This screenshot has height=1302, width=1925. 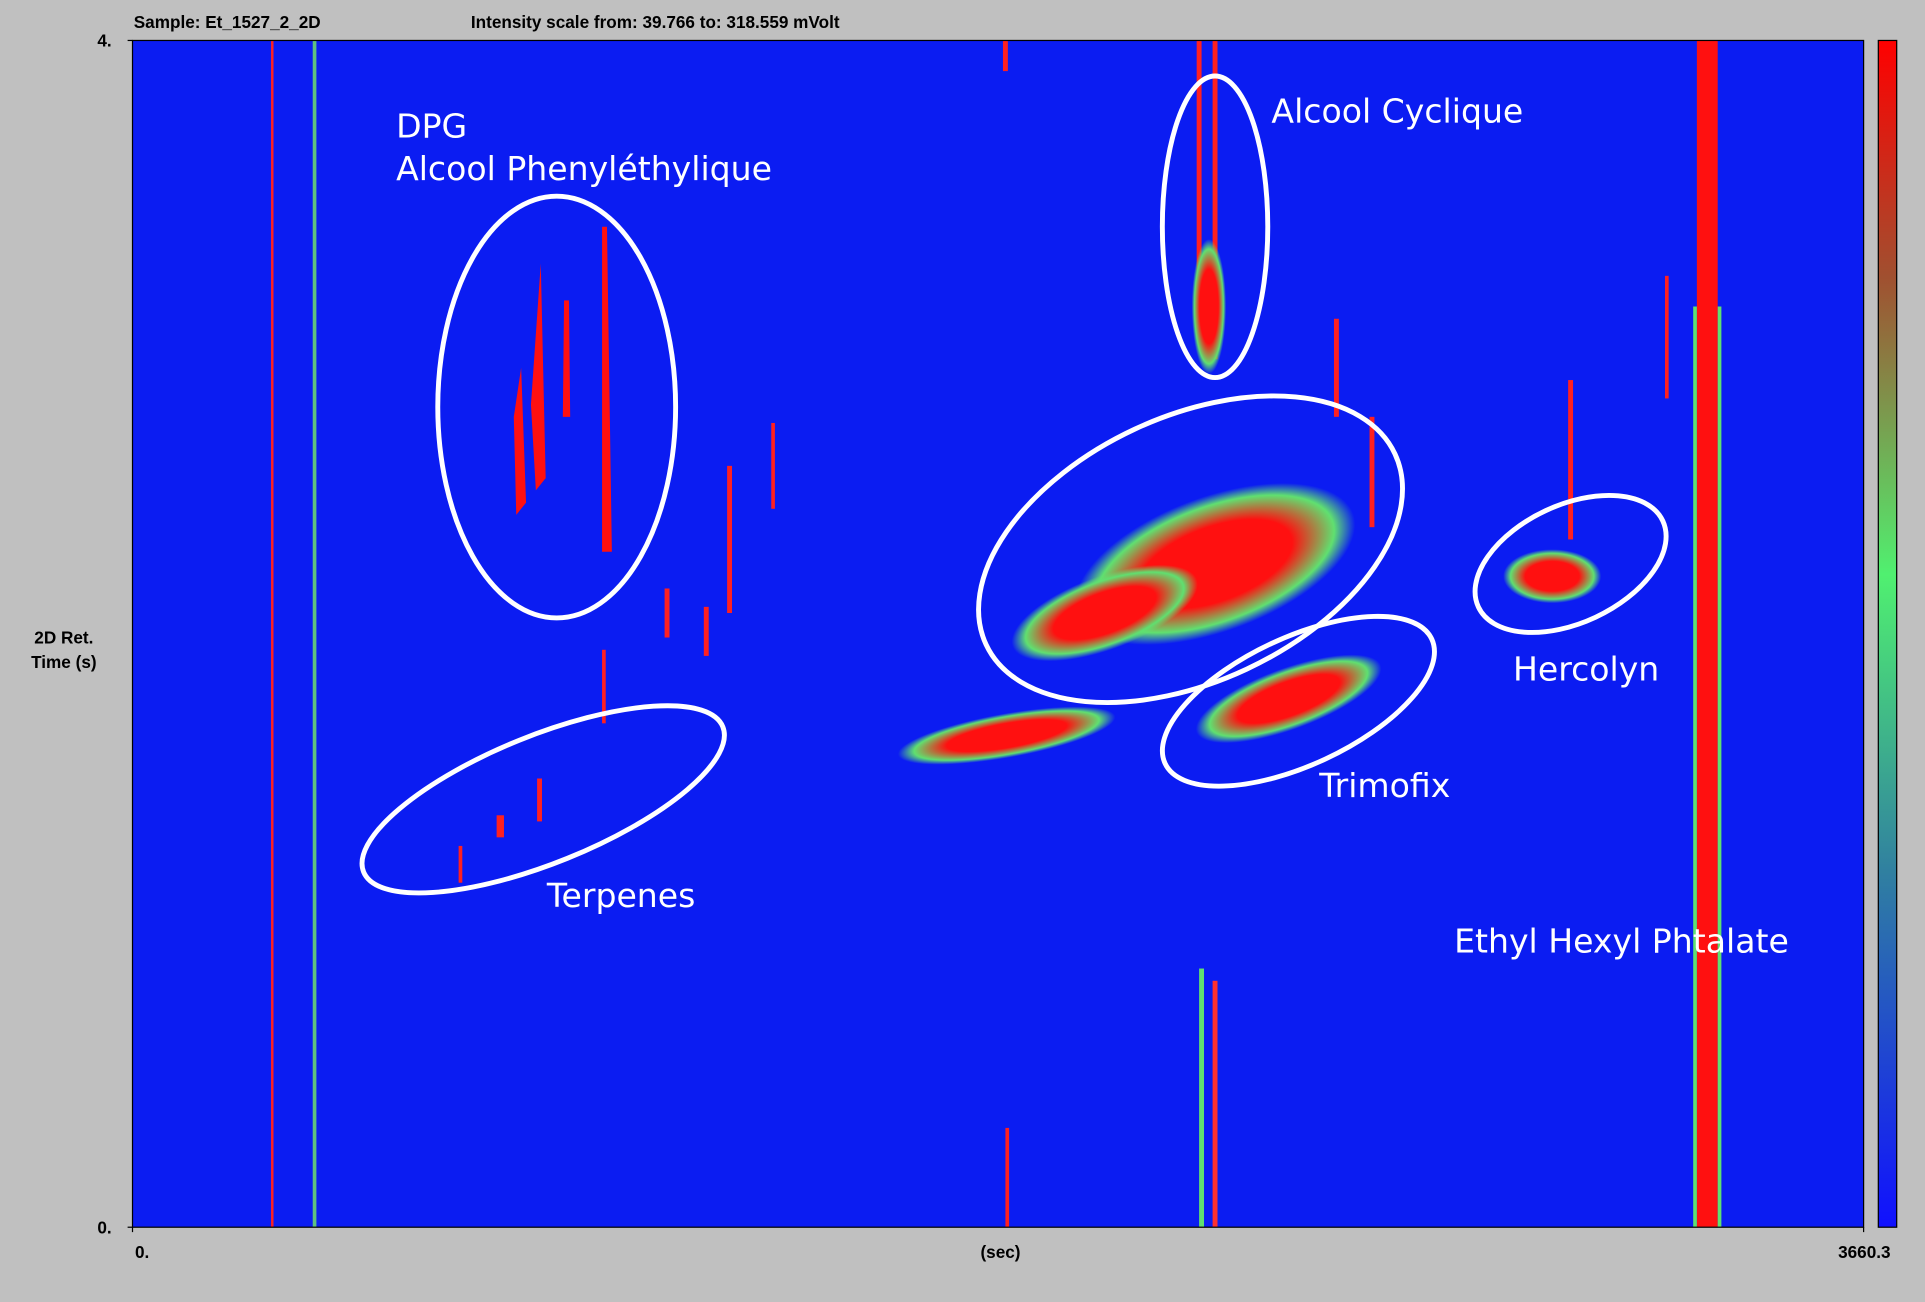 What do you see at coordinates (63, 638) in the screenshot?
I see `y-axis-label: 2D Ret.` at bounding box center [63, 638].